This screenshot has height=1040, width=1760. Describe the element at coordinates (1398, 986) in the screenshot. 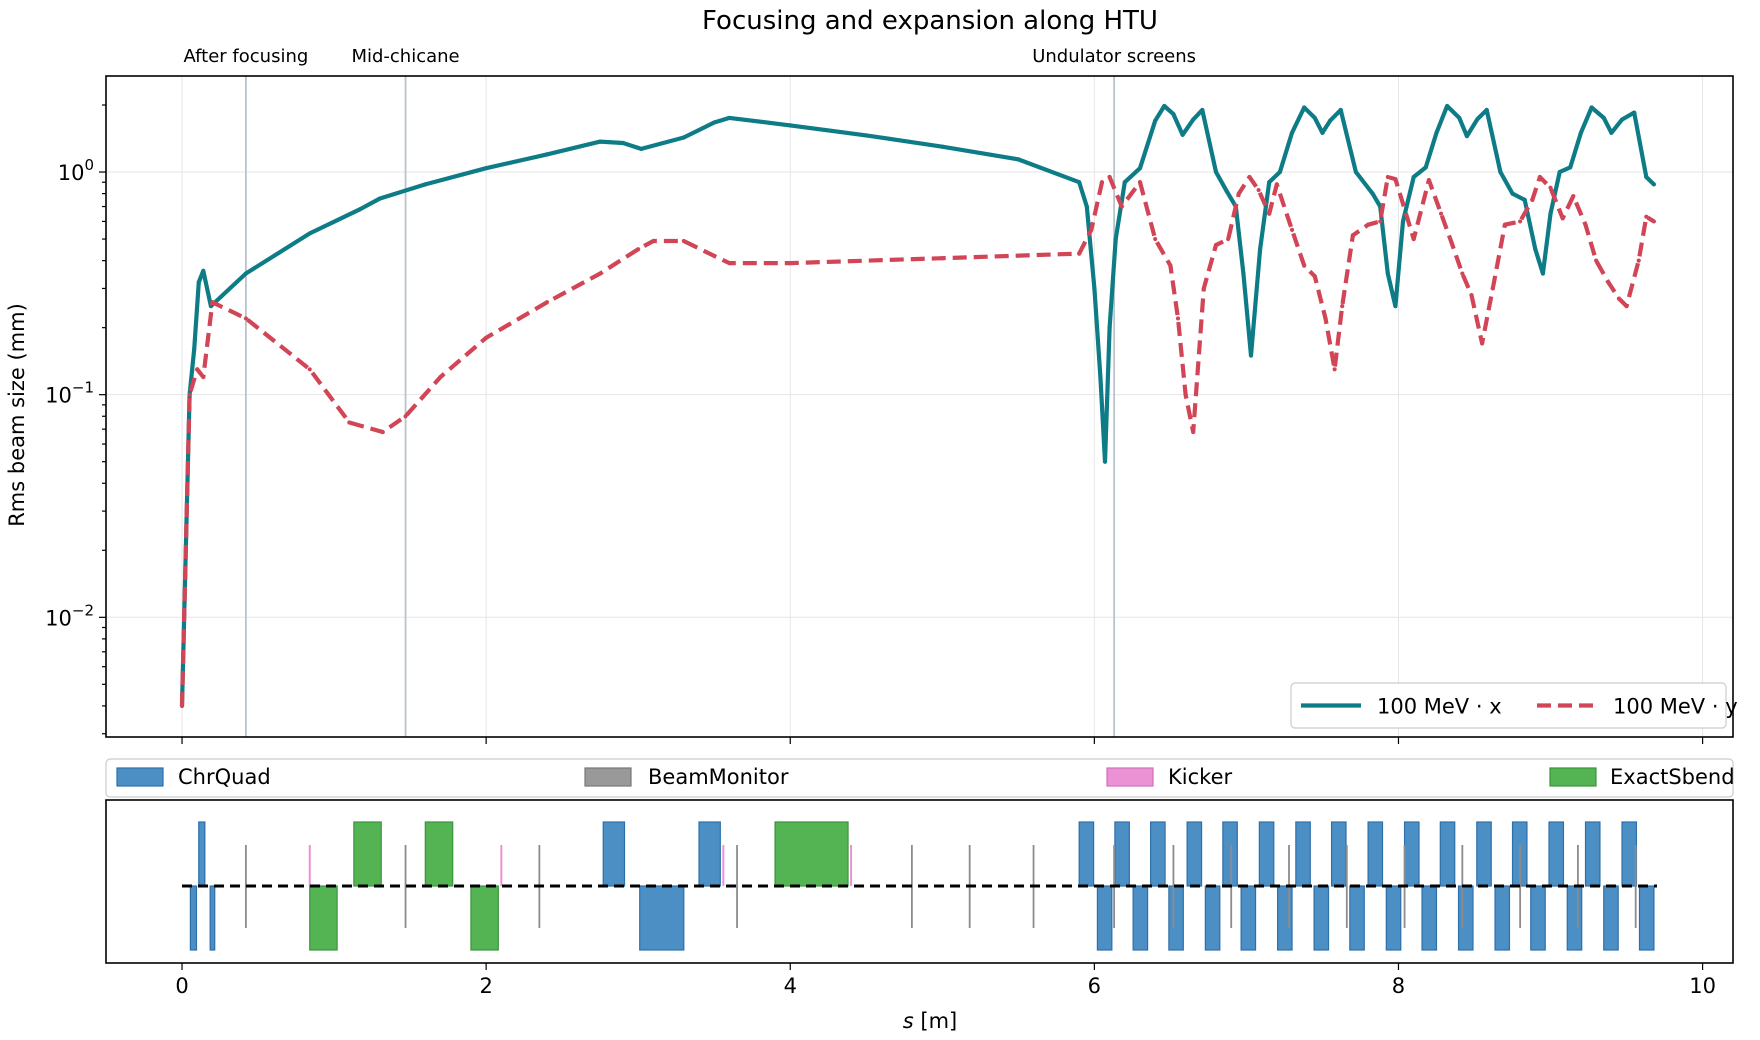

I see `x-tick-label: 8` at that location.